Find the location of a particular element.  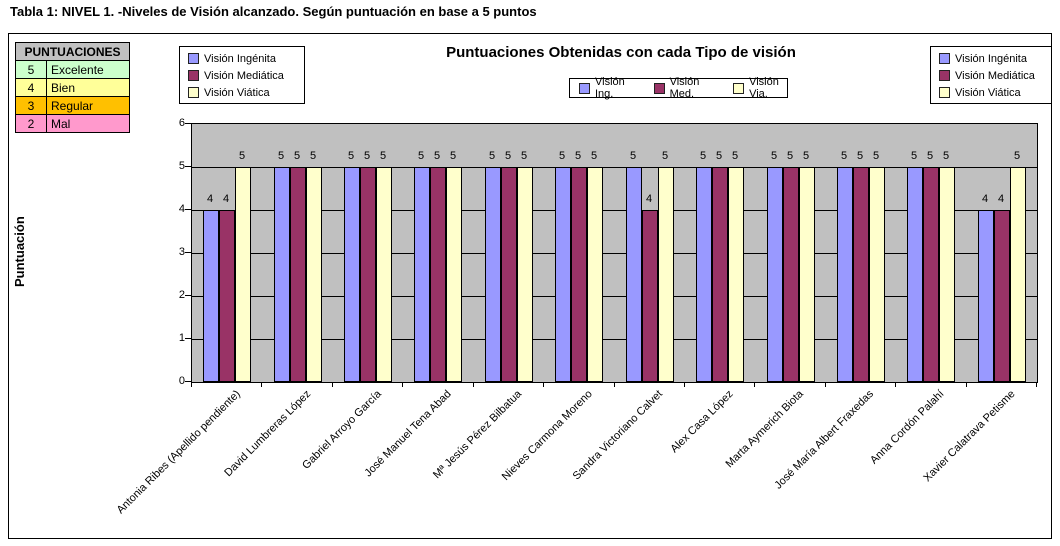

scoring-table-header: PUNTUACIONES is located at coordinates (72, 51).